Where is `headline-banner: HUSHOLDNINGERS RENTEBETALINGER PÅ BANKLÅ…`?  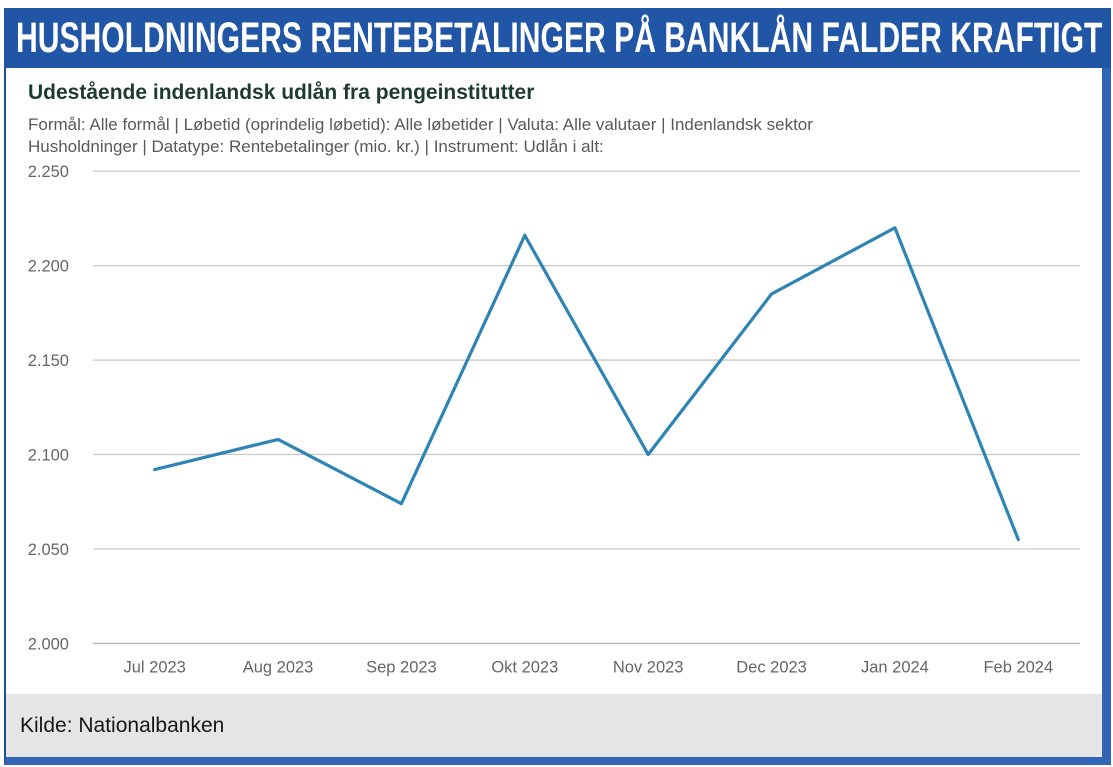 headline-banner: HUSHOLDNINGERS RENTEBETALINGER PÅ BANKLÅ… is located at coordinates (557, 38).